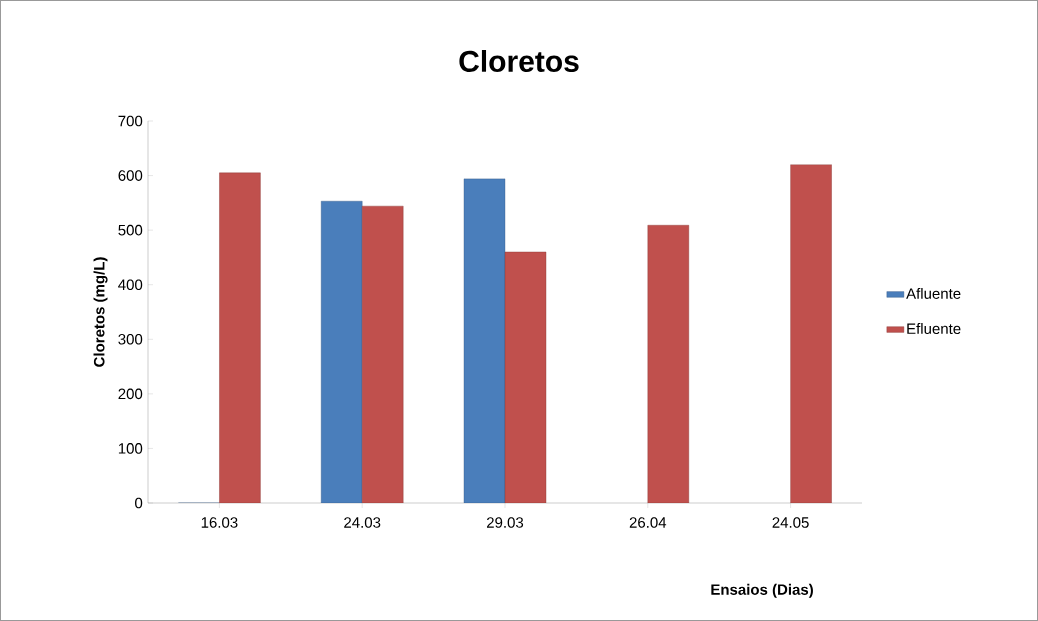 The image size is (1038, 621). What do you see at coordinates (130, 230) in the screenshot?
I see `y-tick-label: 500` at bounding box center [130, 230].